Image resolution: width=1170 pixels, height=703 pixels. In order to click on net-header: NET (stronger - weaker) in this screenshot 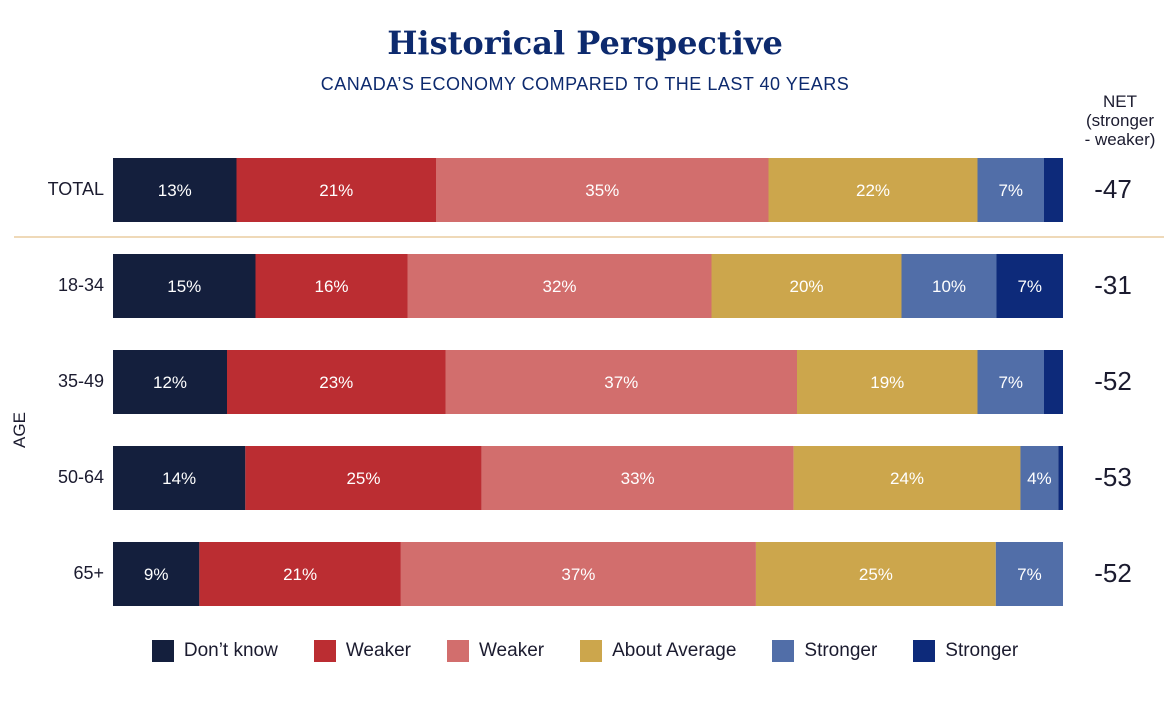, I will do `click(1120, 120)`.